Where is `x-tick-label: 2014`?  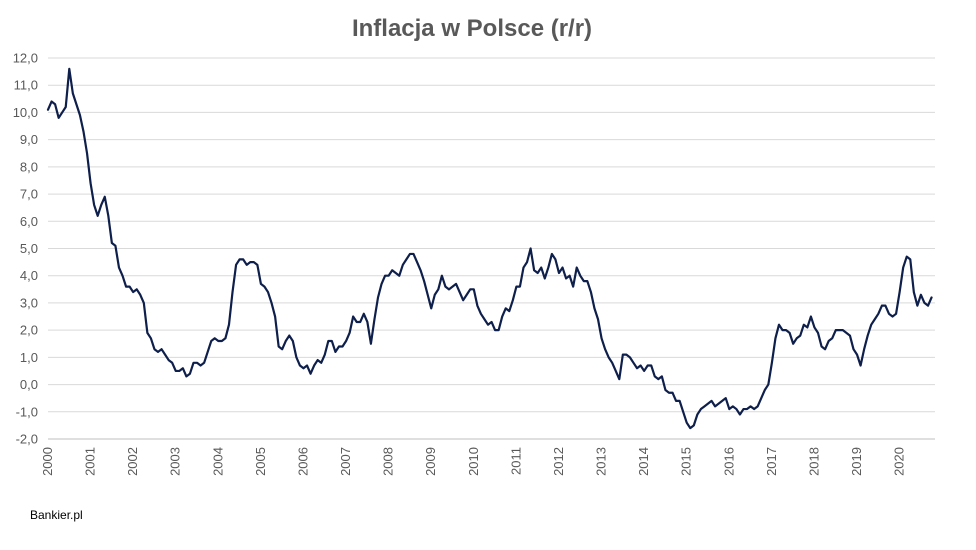 x-tick-label: 2014 is located at coordinates (643, 461).